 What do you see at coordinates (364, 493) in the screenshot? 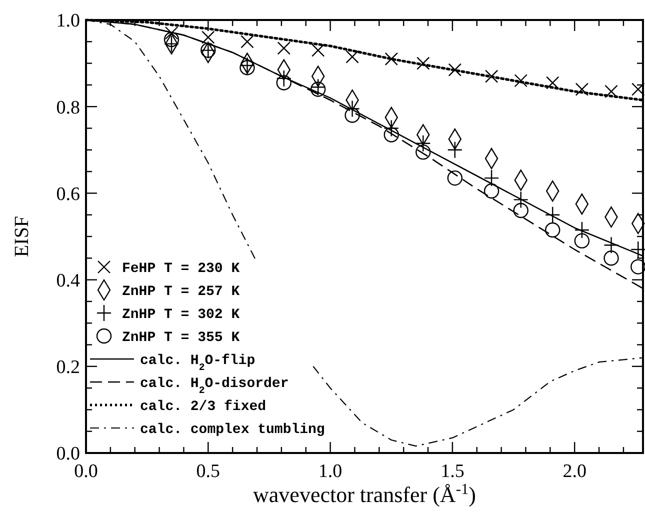
I see `x-axis-title: wavevector transfer (Å$^{-1}$)` at bounding box center [364, 493].